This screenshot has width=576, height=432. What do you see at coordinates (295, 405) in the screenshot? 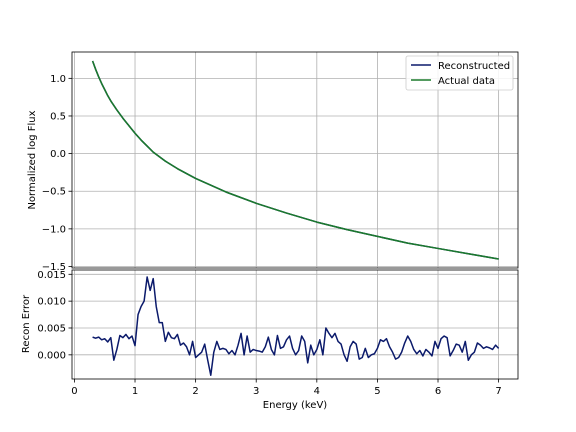
I see `x-axis-label: Energy (keV)` at bounding box center [295, 405].